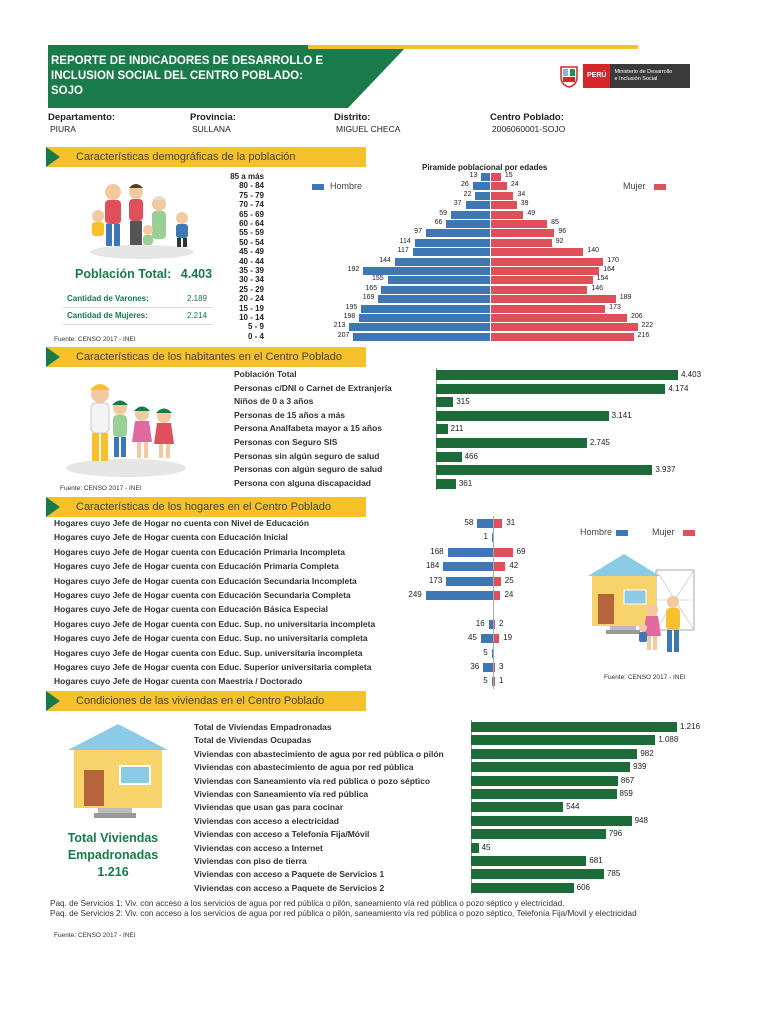 The image size is (768, 1024). What do you see at coordinates (621, 415) in the screenshot?
I see `habitantes-value: 3.141` at bounding box center [621, 415].